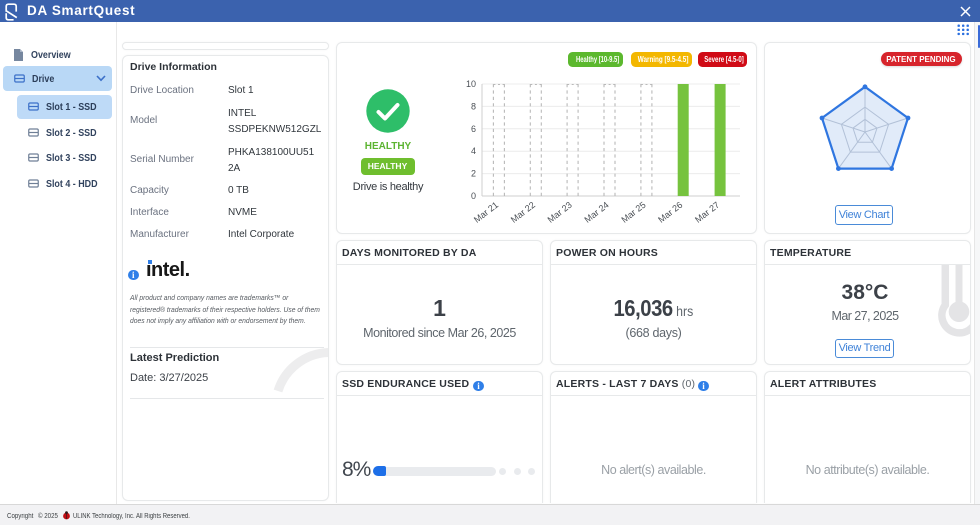  What do you see at coordinates (596, 212) in the screenshot?
I see `svg-text: Mar 24` at bounding box center [596, 212].